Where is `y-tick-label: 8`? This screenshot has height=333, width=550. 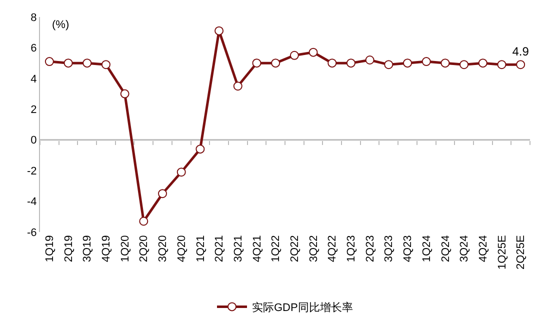 y-tick-label: 8 is located at coordinates (33, 18).